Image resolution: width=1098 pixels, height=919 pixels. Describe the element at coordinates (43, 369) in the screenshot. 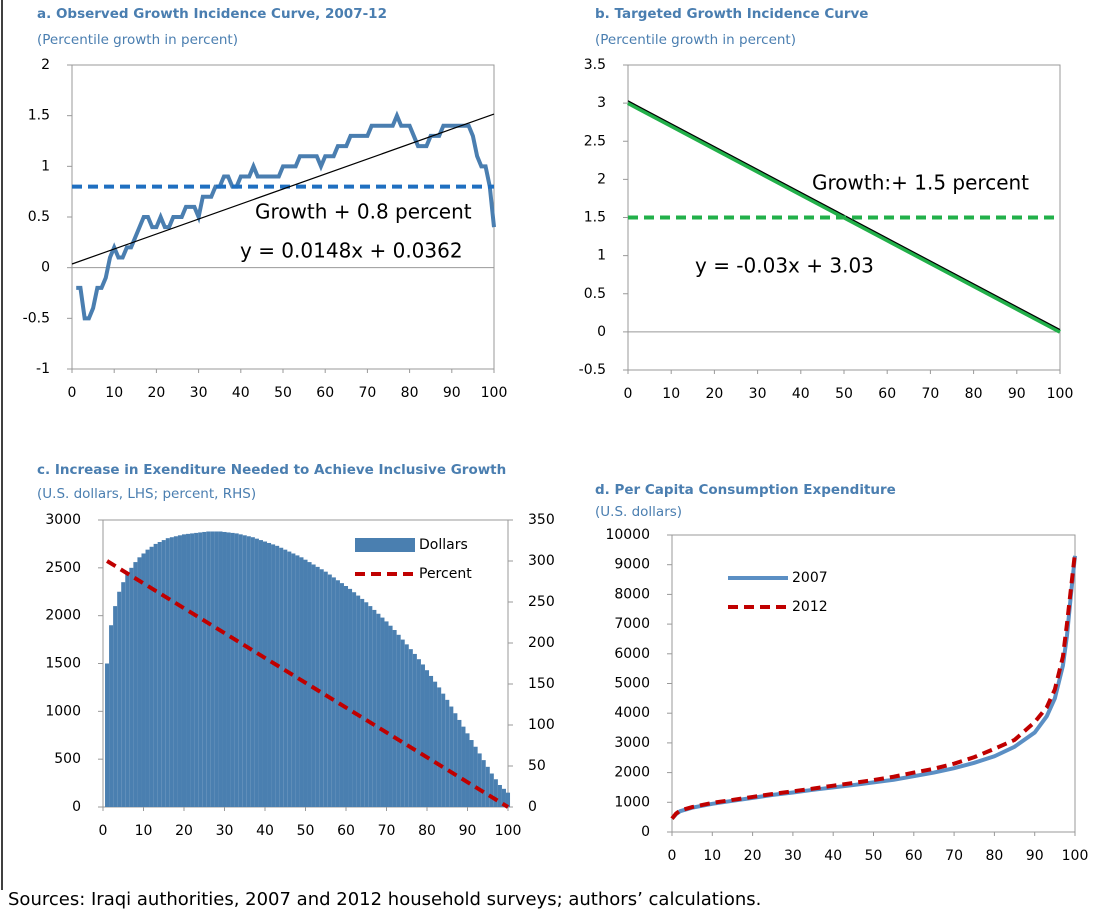

I see `y-tick-label: -1` at that location.